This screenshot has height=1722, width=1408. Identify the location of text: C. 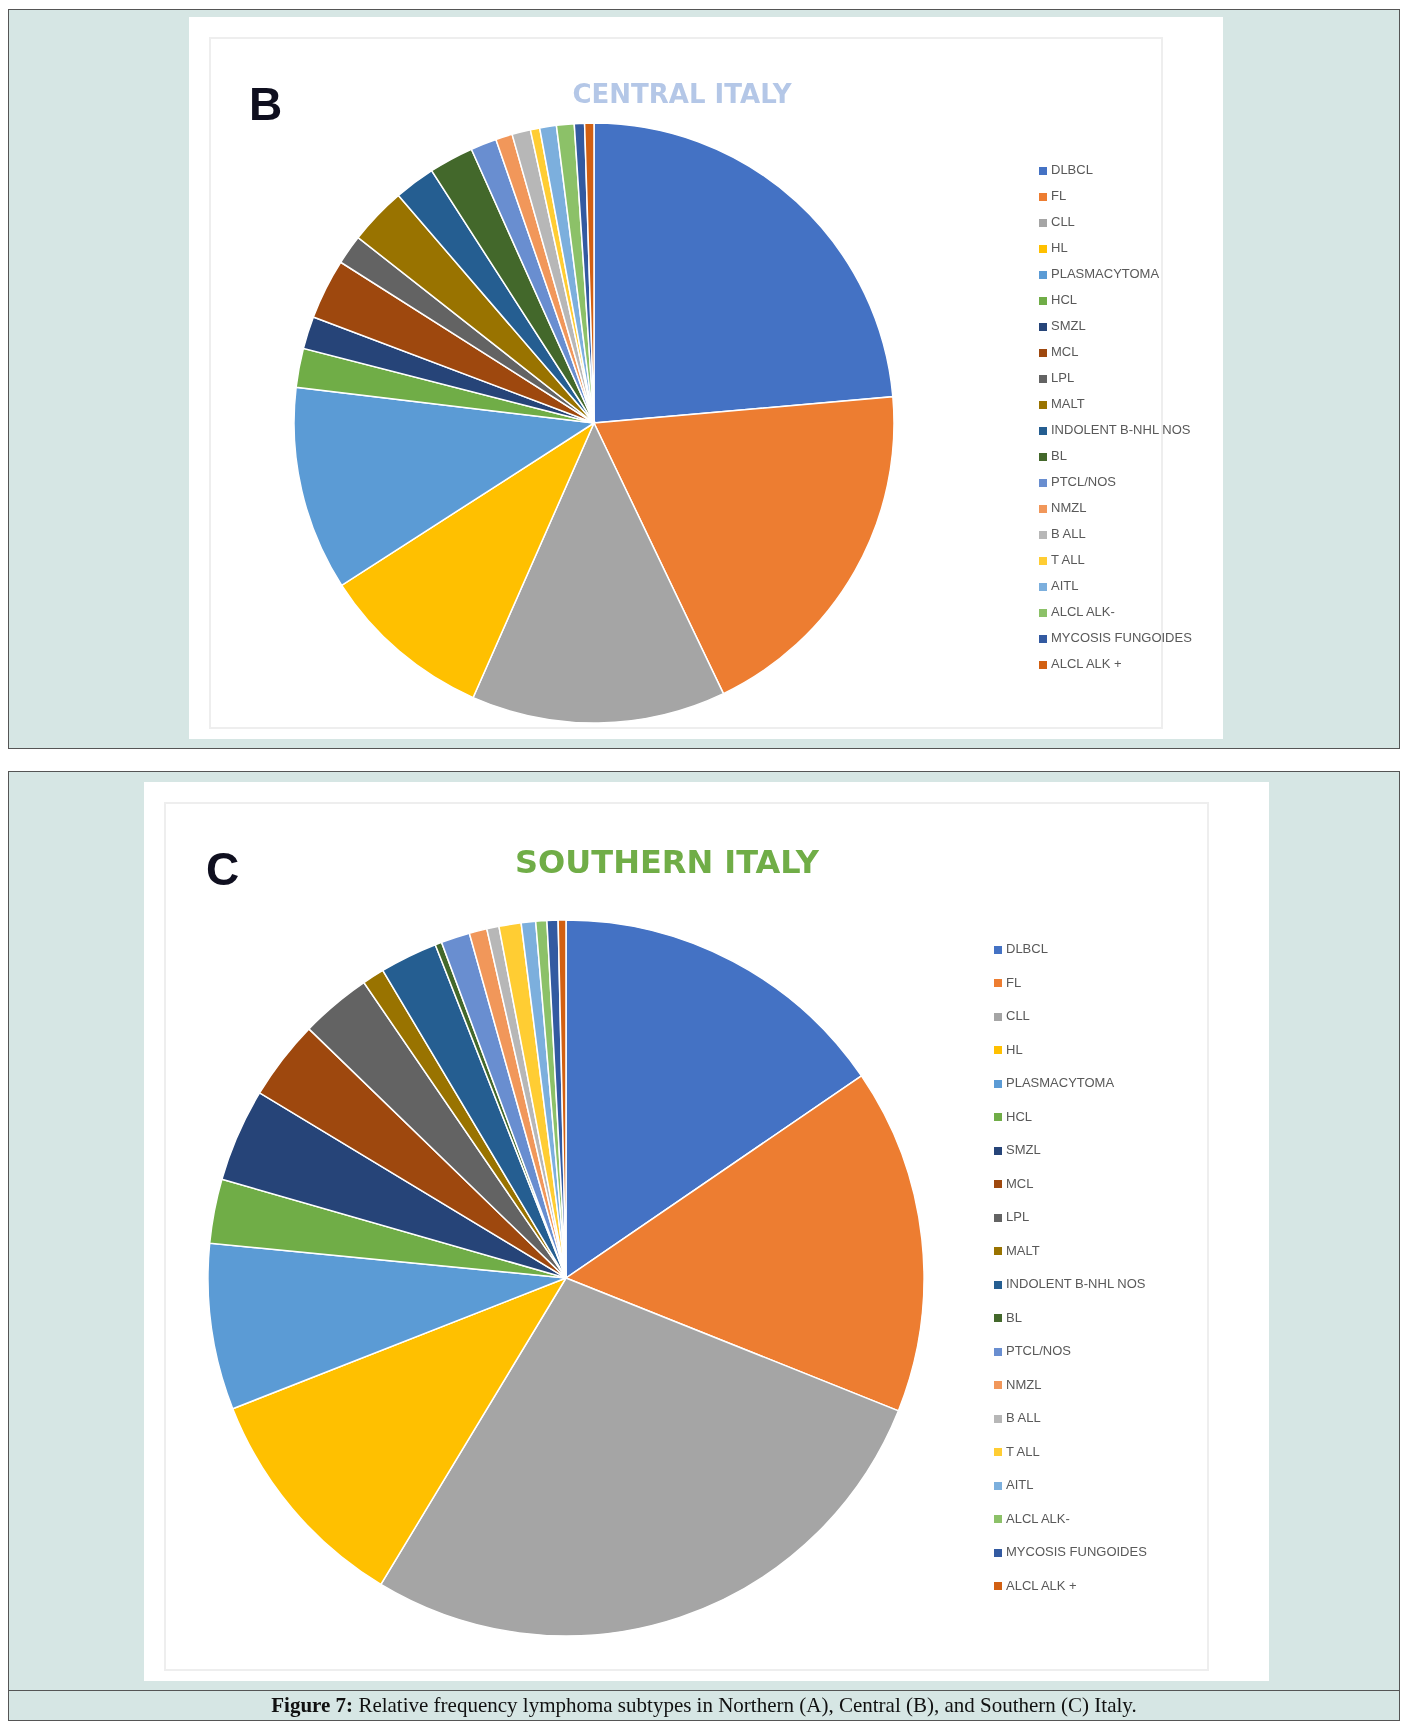
(223, 869).